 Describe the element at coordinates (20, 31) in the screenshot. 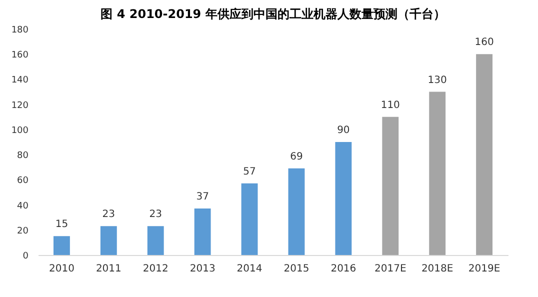

I see `y-tick-label: 180` at that location.